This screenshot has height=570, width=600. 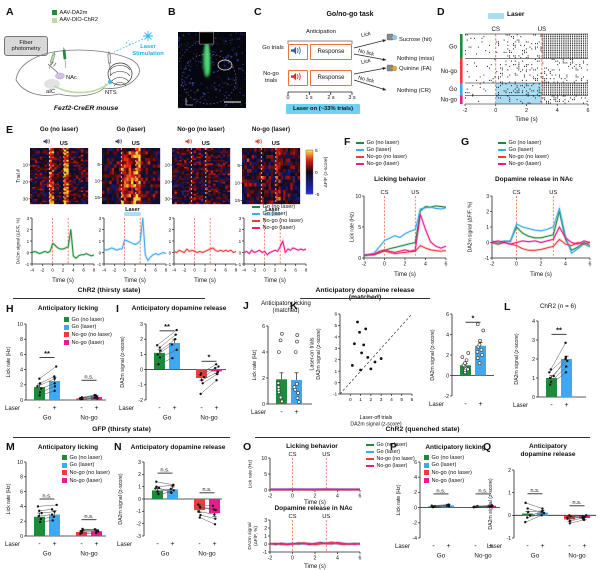 I want to click on nogo-cue-box, so click(x=298, y=78).